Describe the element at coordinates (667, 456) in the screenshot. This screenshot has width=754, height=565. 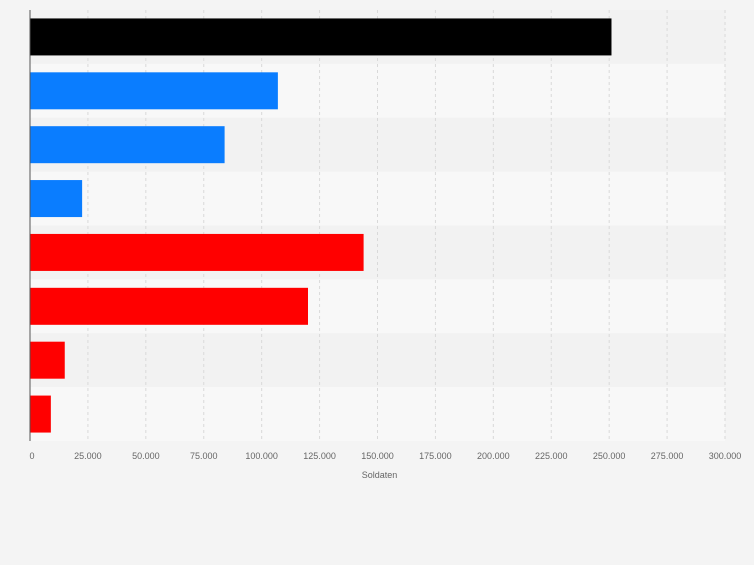
I see `x-tick-label: 275.000` at that location.